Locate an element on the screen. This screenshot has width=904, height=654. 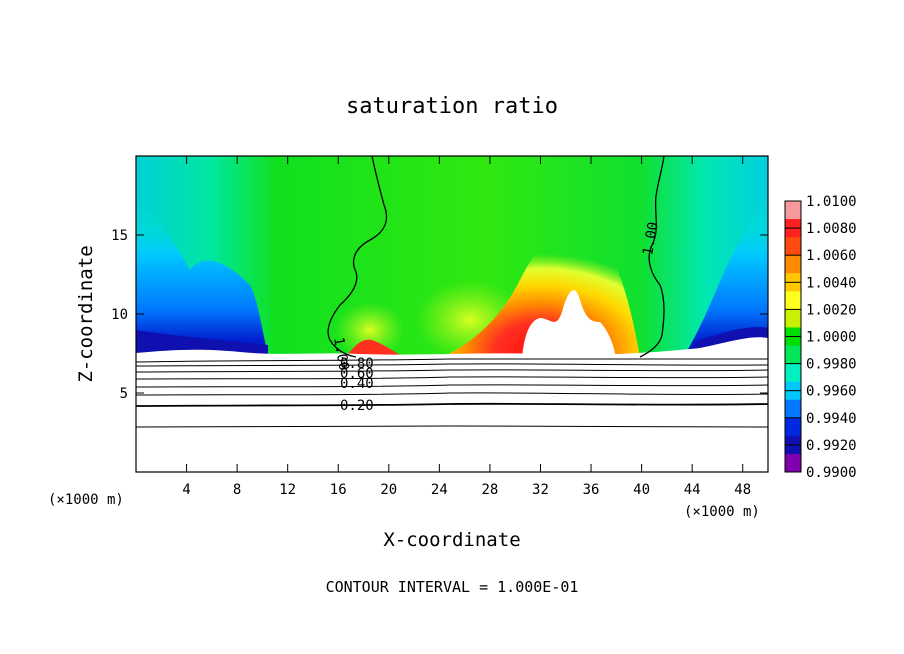
x-tick-label: 4 is located at coordinates (186, 490).